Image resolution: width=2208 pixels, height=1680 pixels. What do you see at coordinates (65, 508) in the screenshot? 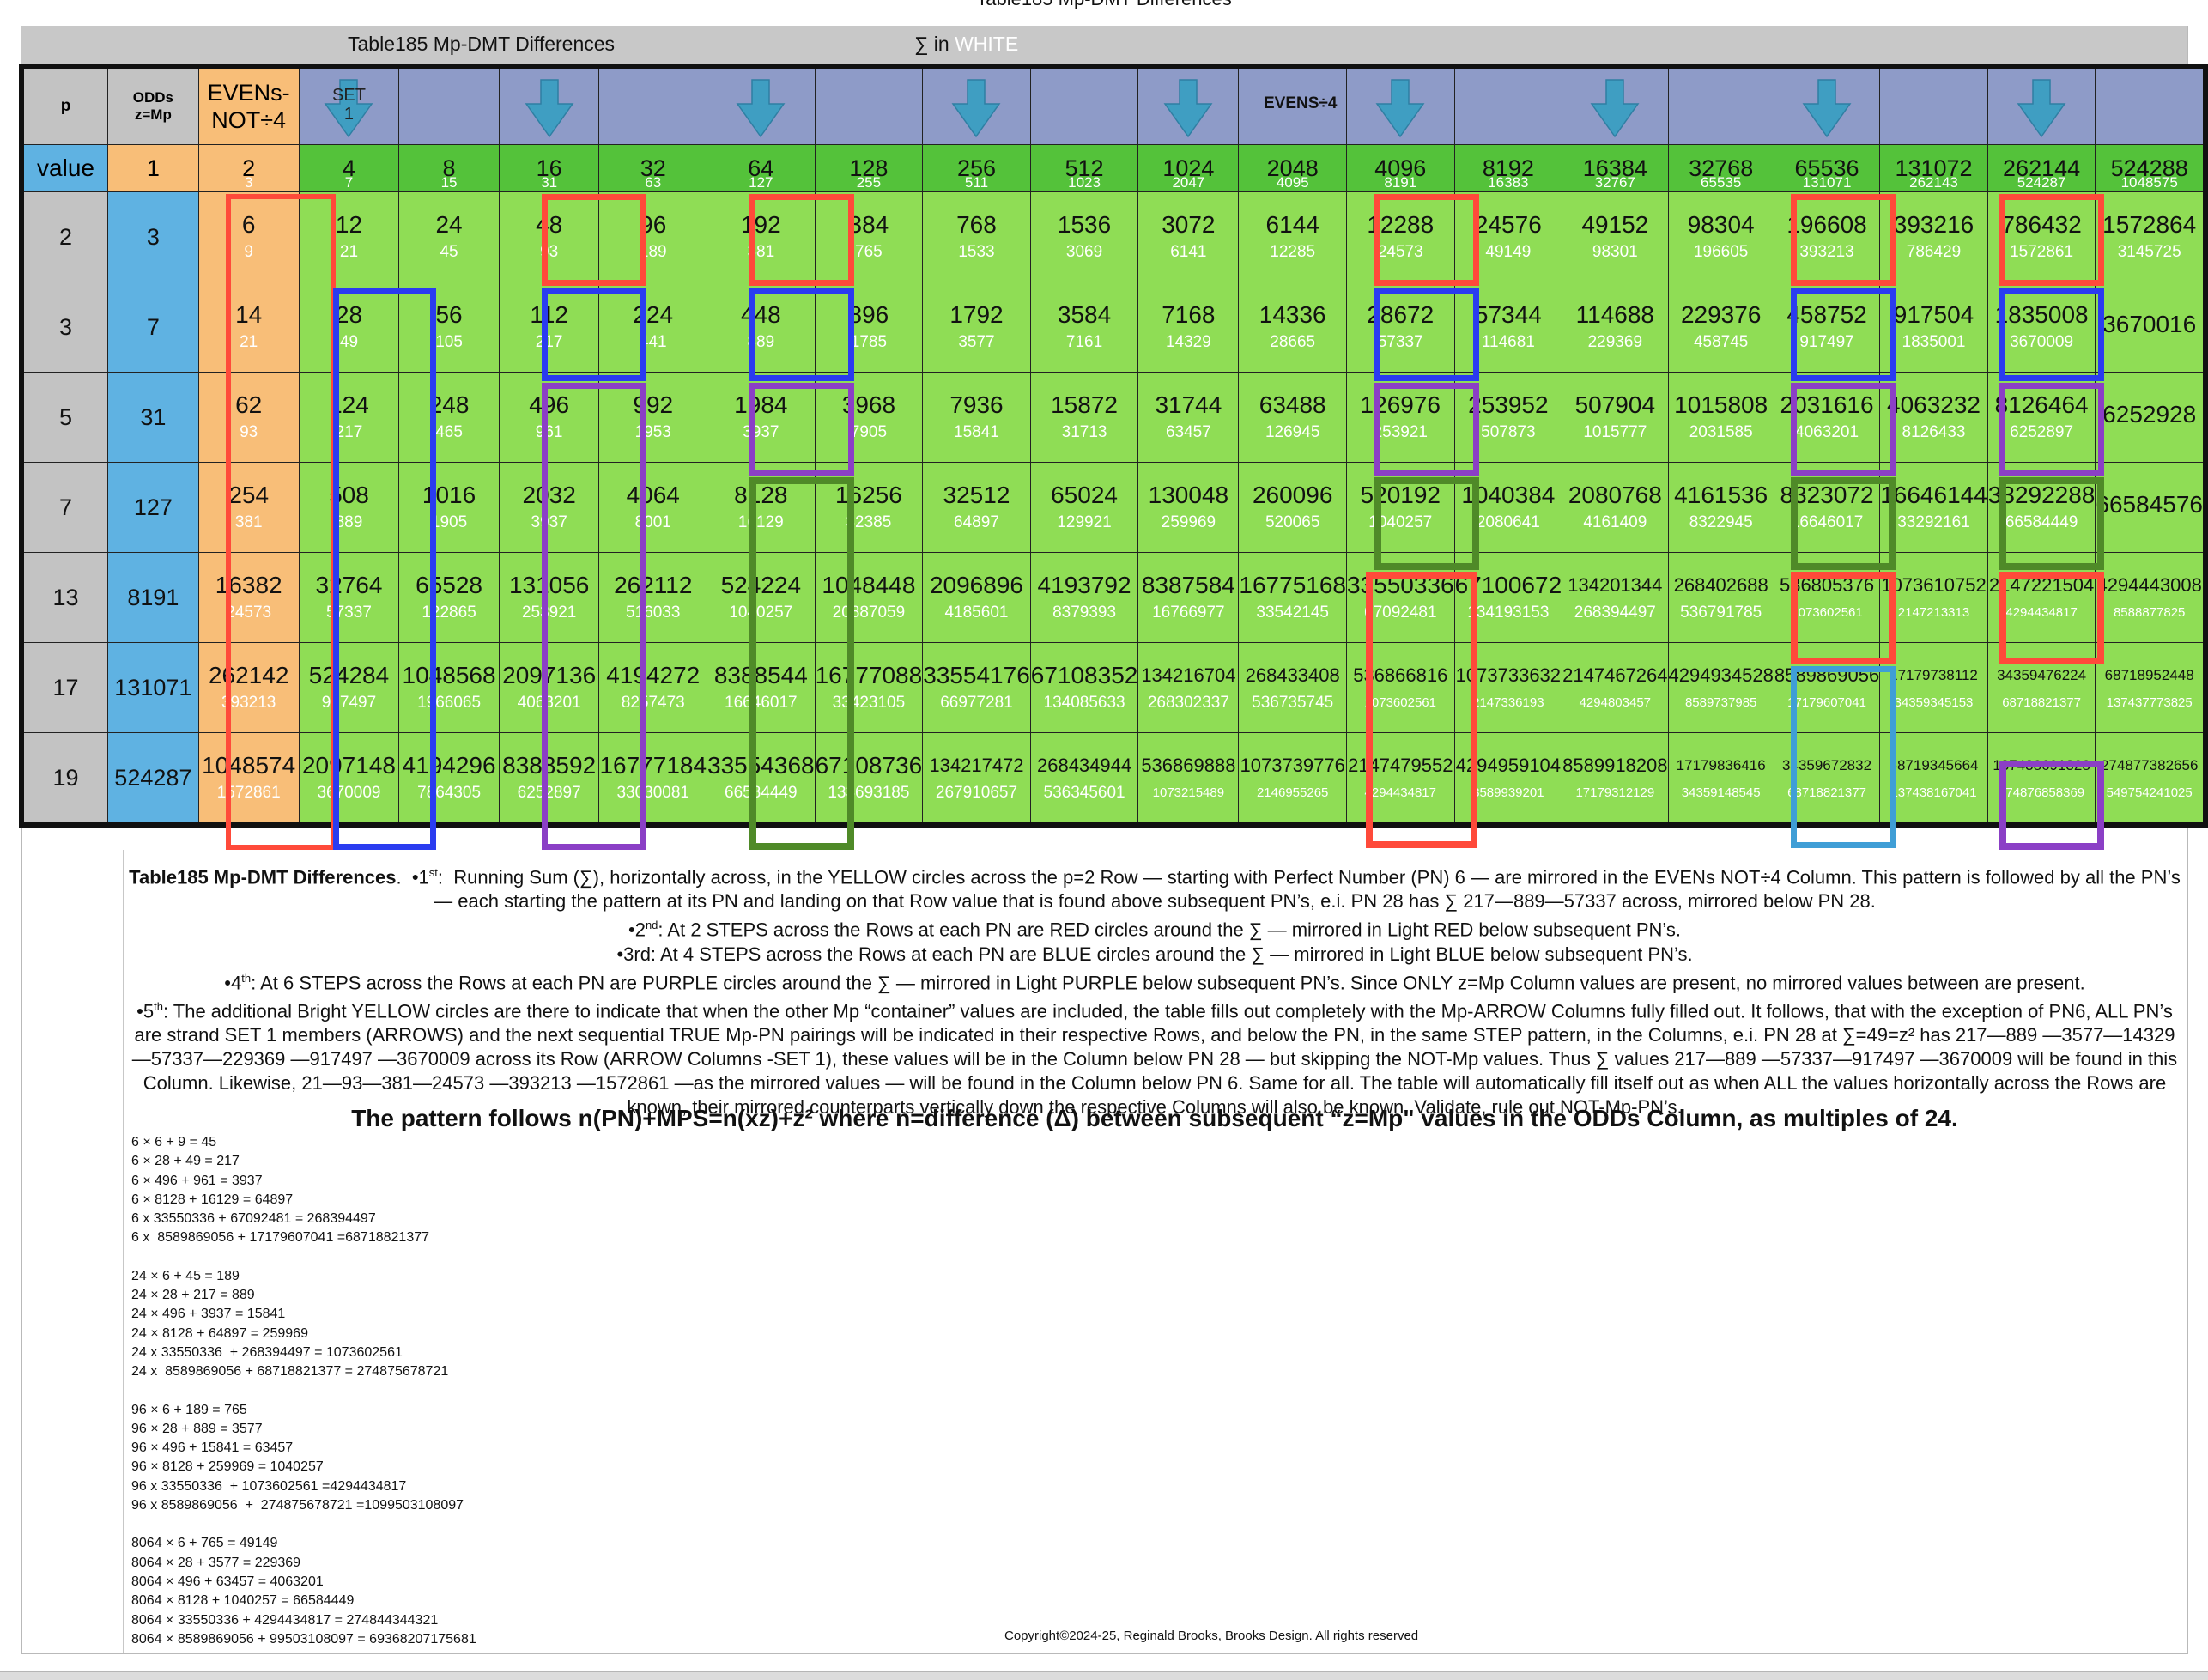
I see `p-cell: 7` at bounding box center [65, 508].